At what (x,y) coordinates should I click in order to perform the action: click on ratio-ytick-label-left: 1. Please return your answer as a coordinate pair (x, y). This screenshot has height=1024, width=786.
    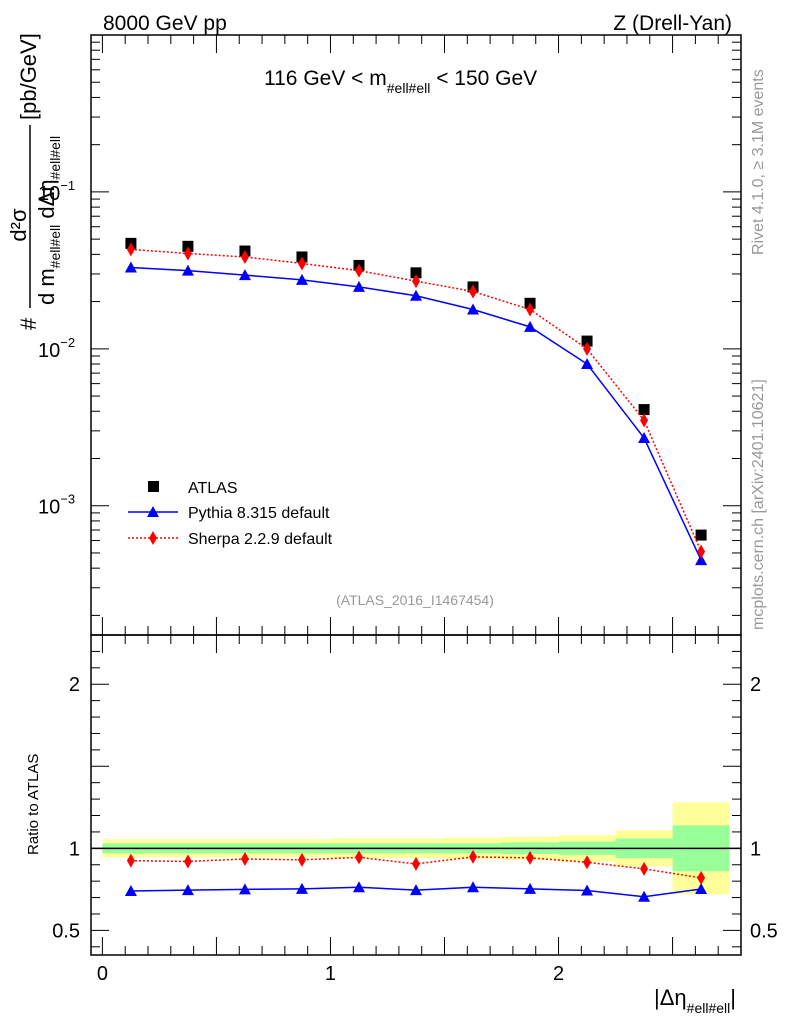
    Looking at the image, I should click on (74, 849).